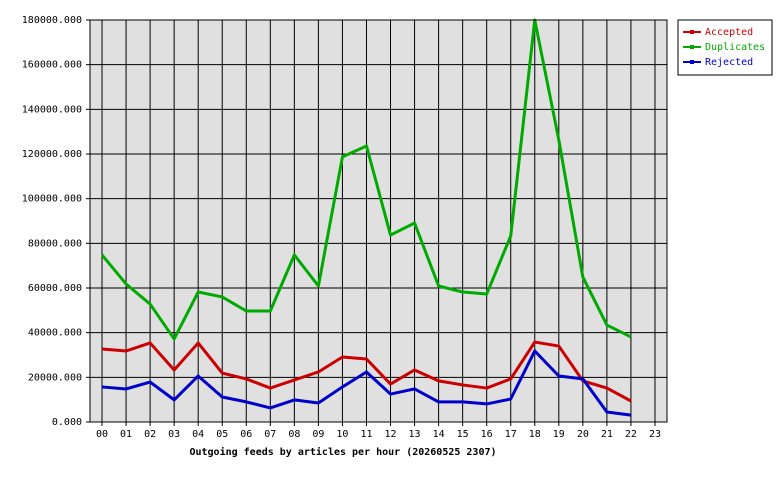 The height and width of the screenshot is (480, 780). What do you see at coordinates (150, 434) in the screenshot?
I see `x-tick-label: 02` at bounding box center [150, 434].